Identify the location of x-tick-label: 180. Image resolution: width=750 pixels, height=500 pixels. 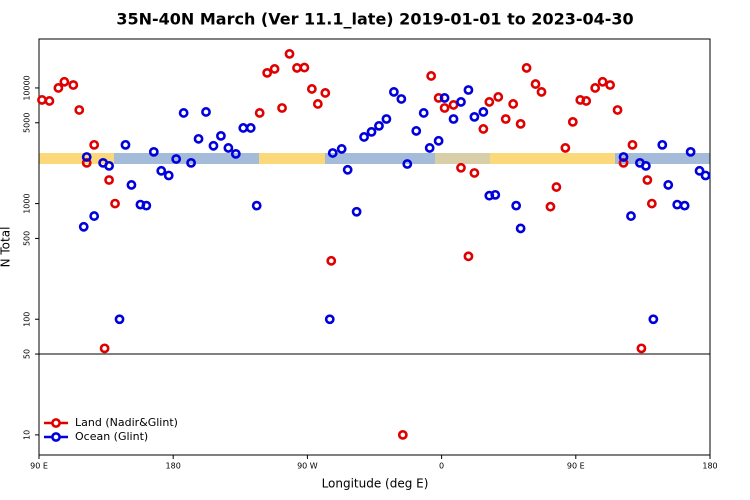
(709, 466).